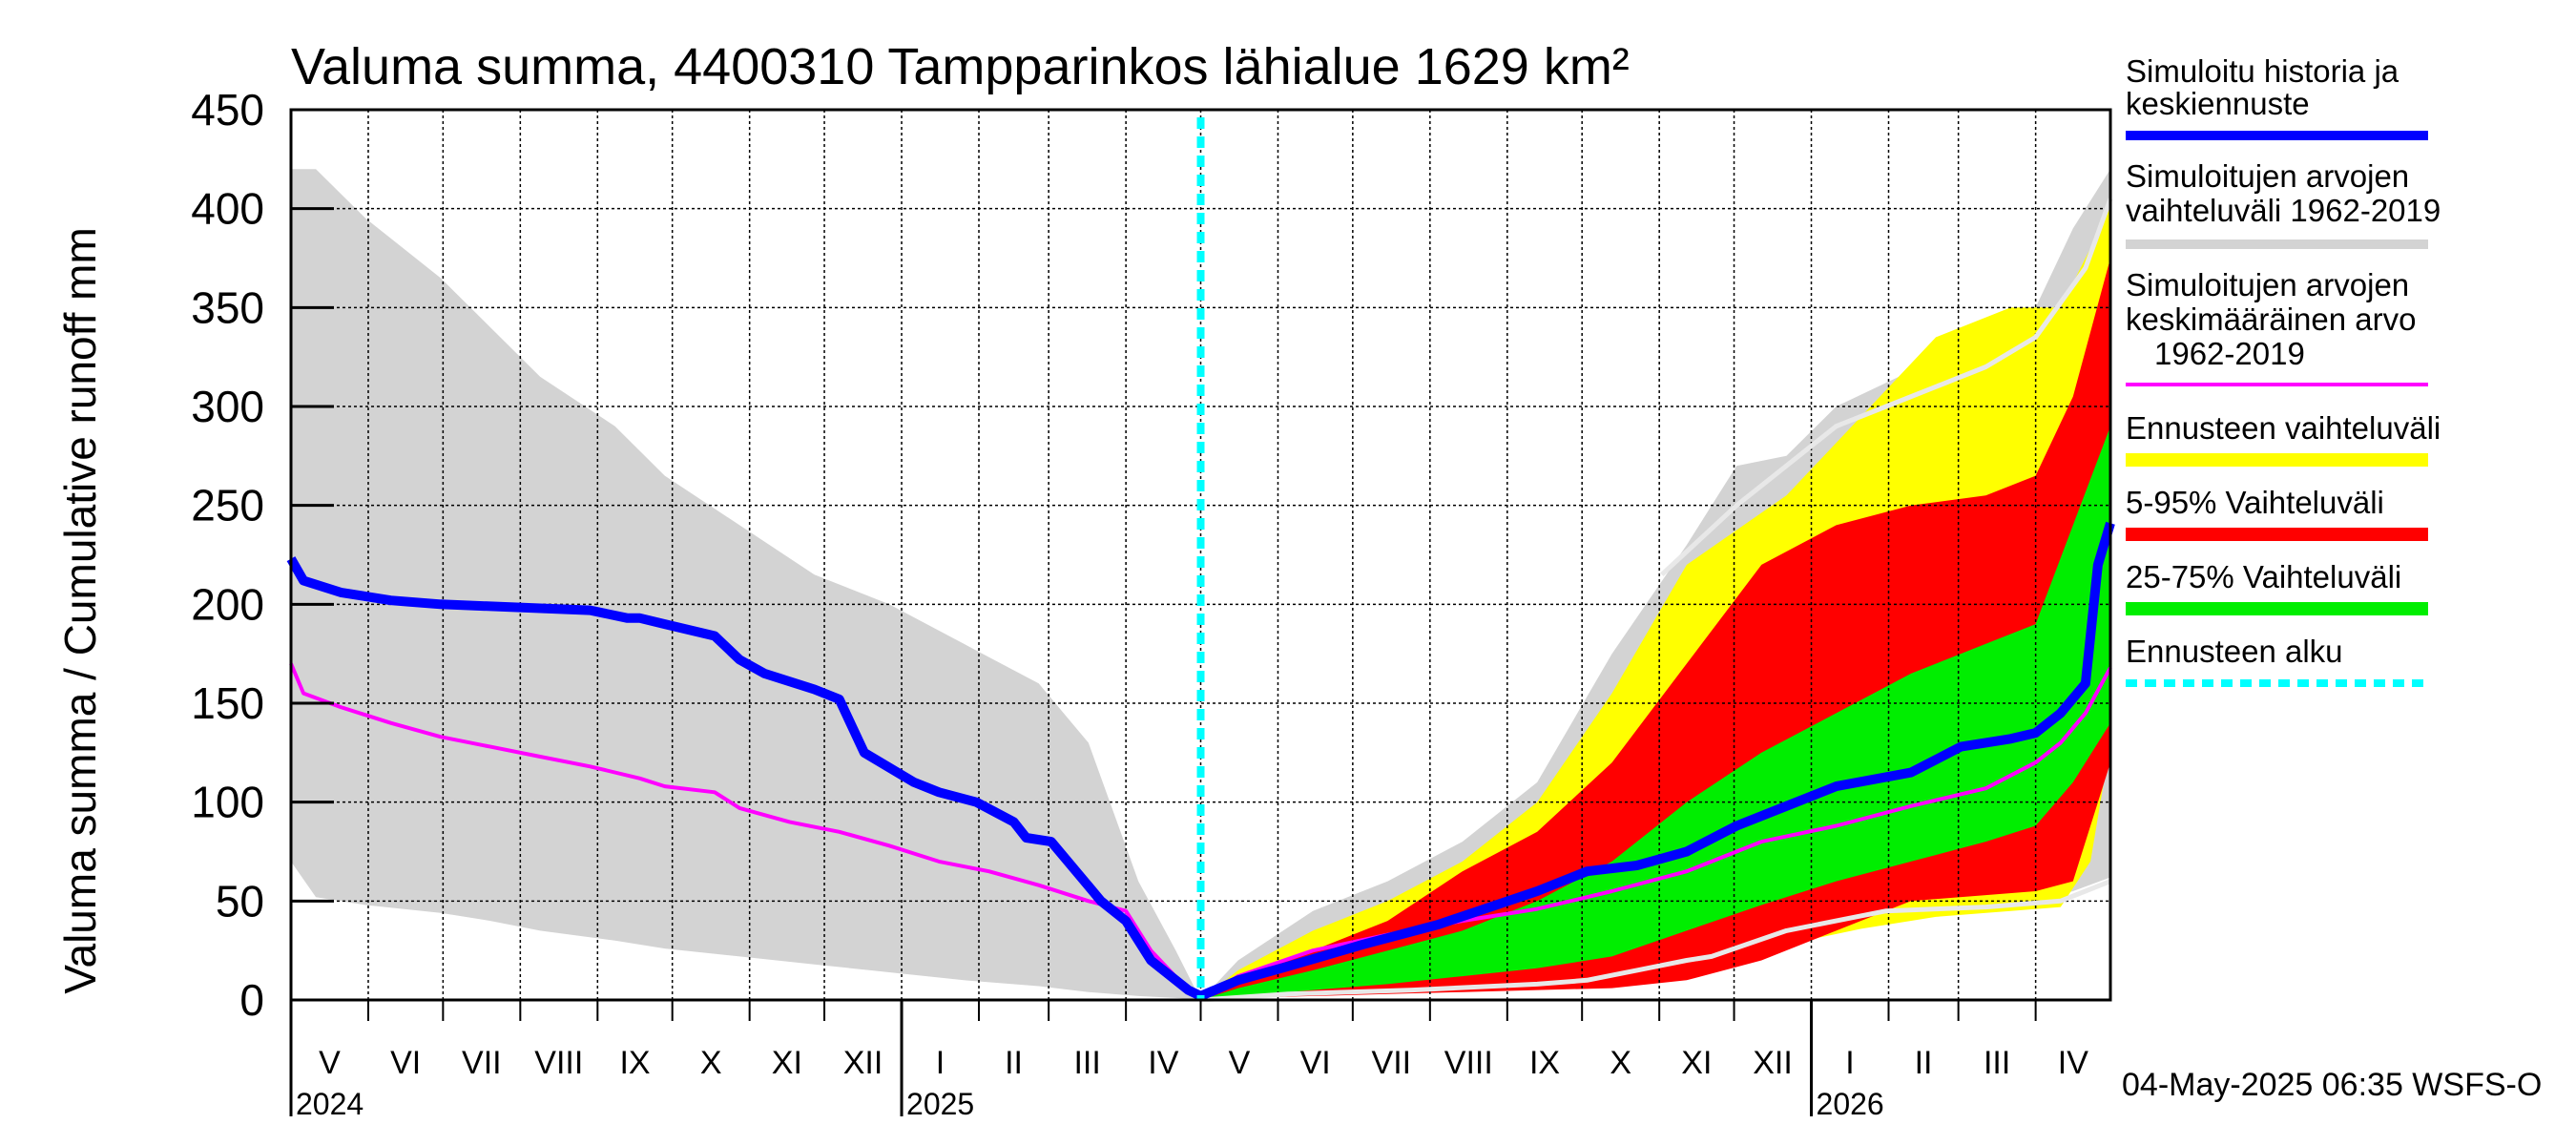  Describe the element at coordinates (1997, 1063) in the screenshot. I see `month-label-22: III` at that location.